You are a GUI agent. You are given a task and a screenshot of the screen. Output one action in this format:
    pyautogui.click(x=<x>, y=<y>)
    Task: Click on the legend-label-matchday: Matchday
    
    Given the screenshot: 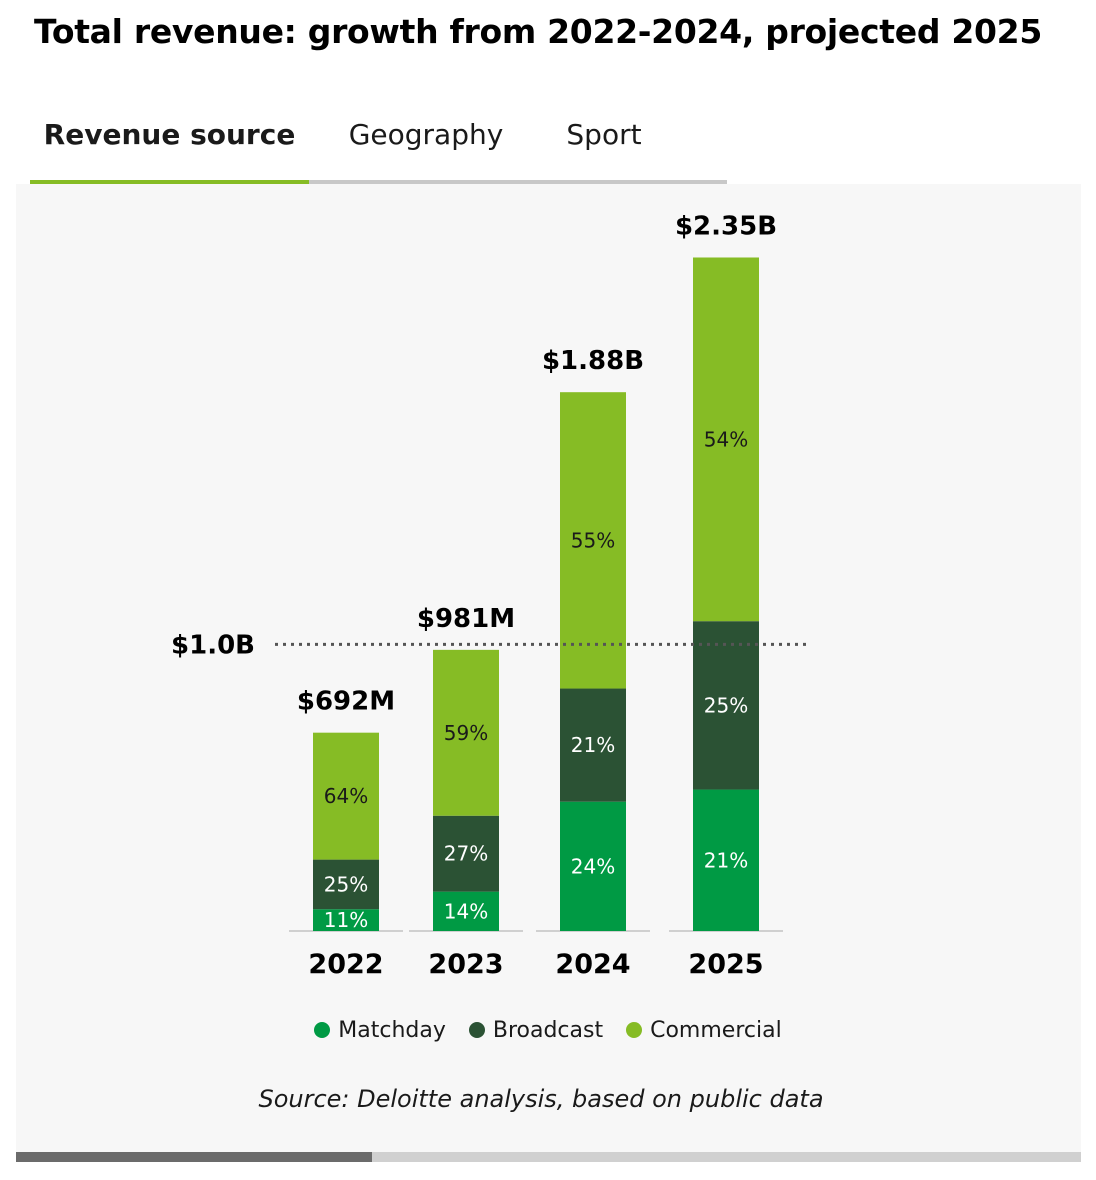 What is the action you would take?
    pyautogui.click(x=392, y=1030)
    